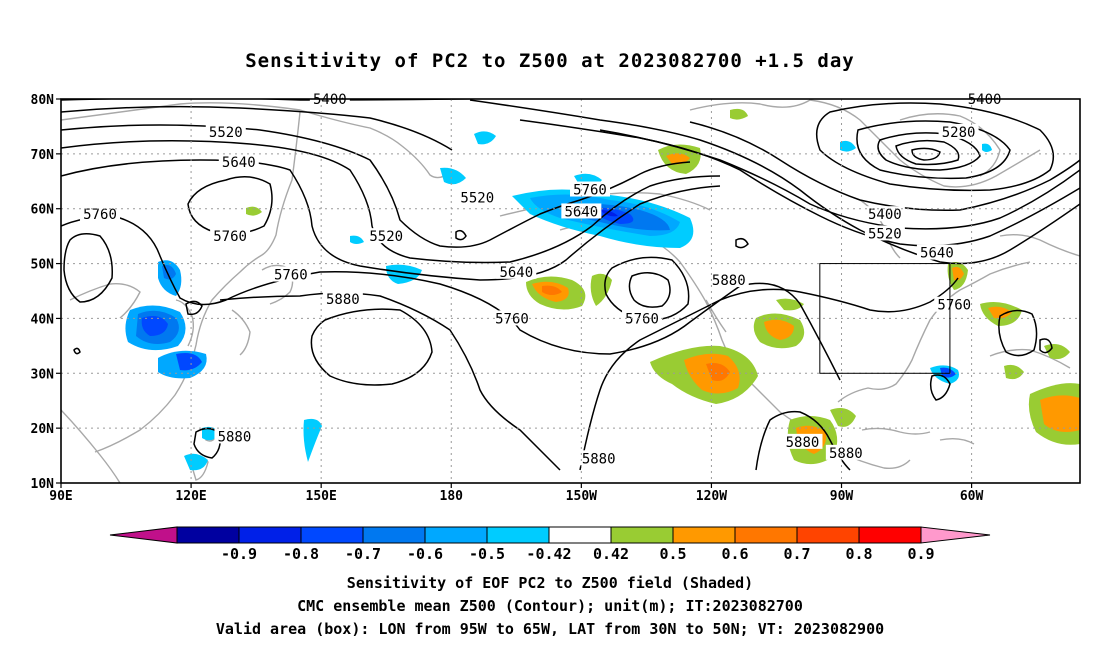 The height and width of the screenshot is (650, 1100). Describe the element at coordinates (43, 100) in the screenshot. I see `lat-tick-label: 80N` at that location.